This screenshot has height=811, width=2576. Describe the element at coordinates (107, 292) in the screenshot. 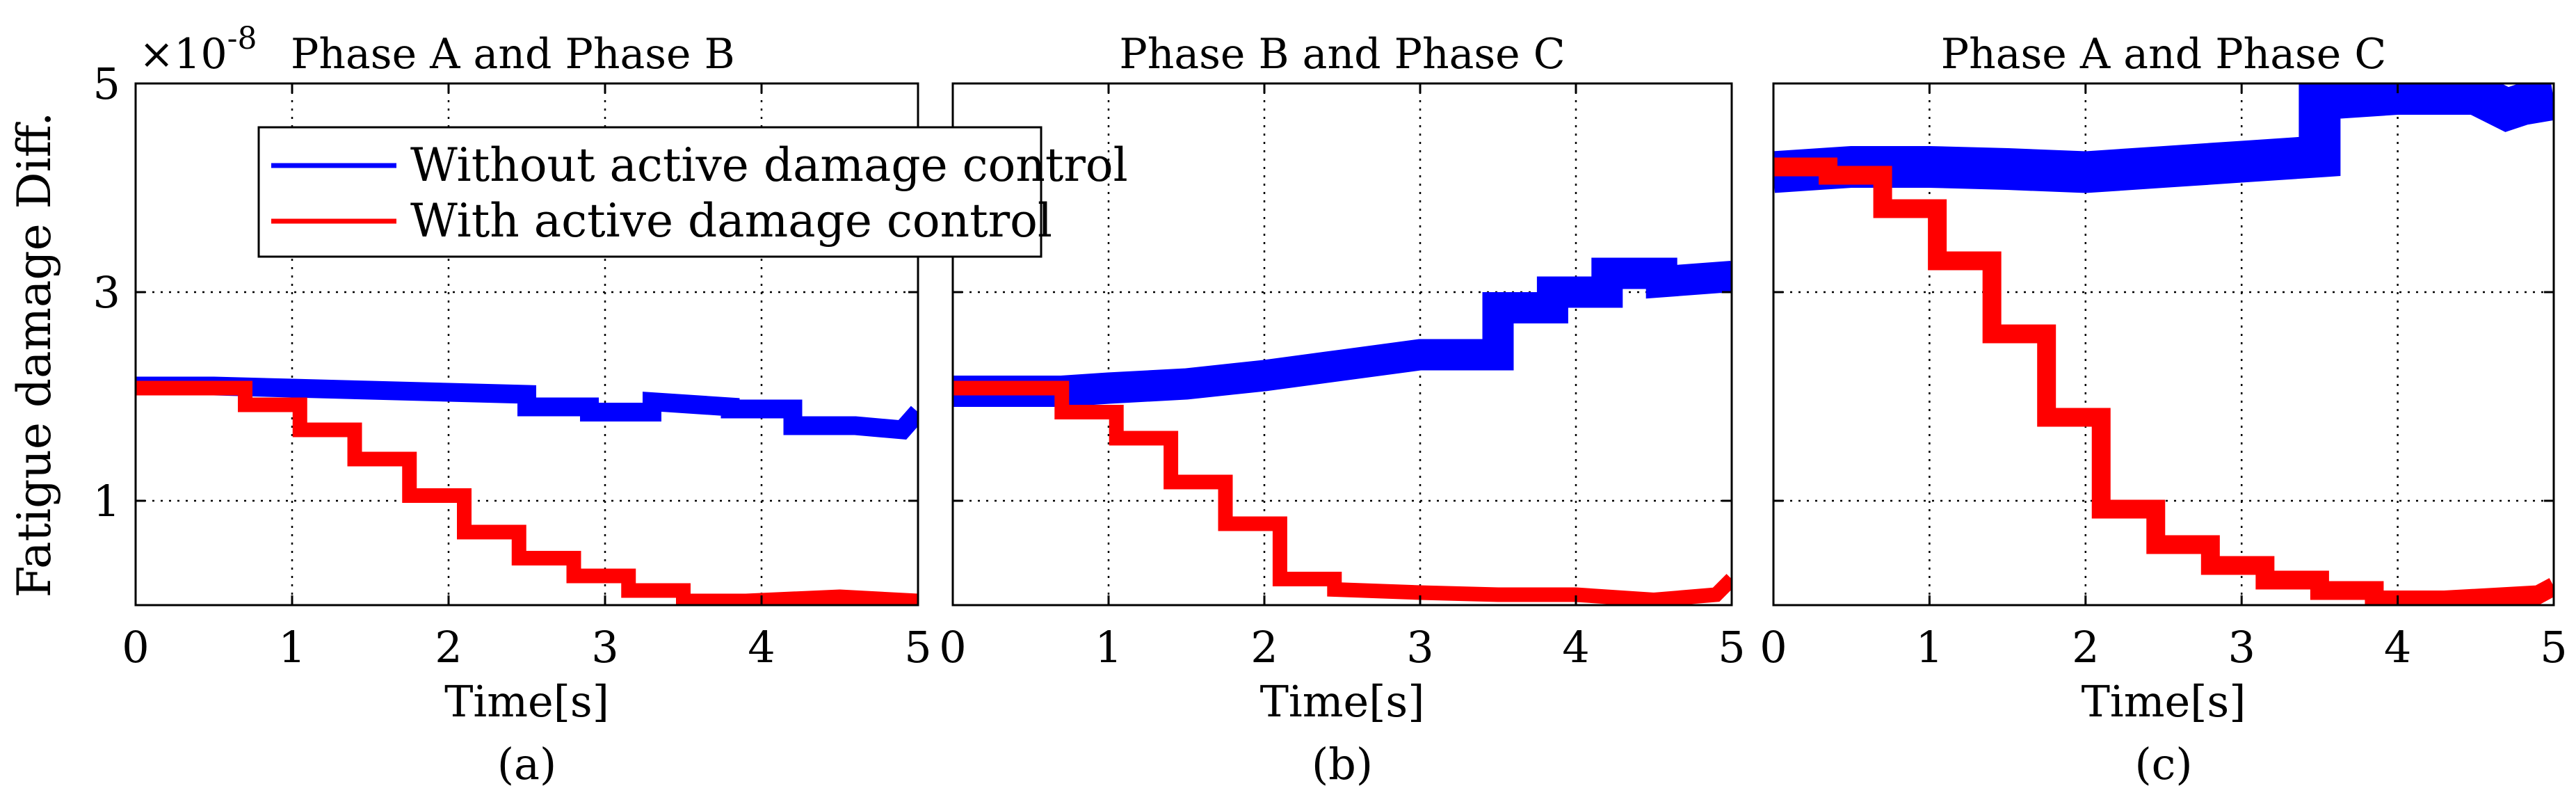

I see `y-tick-label: 3` at that location.